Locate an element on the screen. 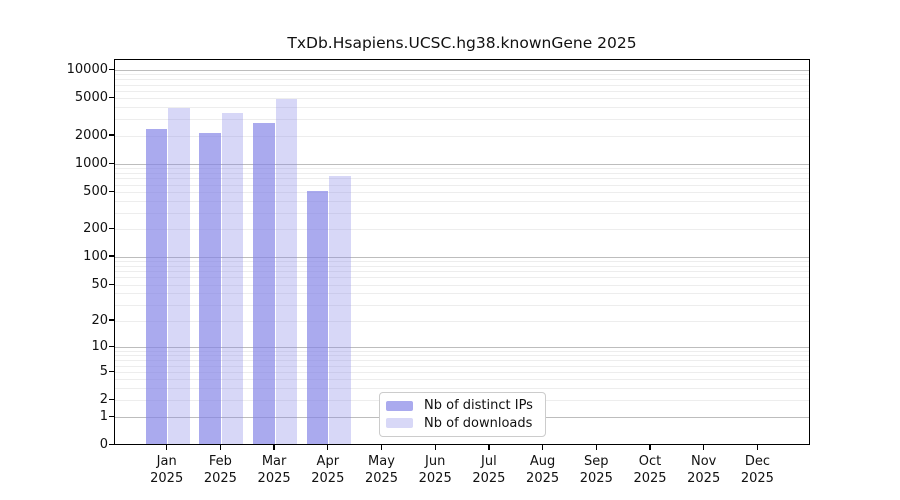  x-axis-tick-label-jun: Jun 2025 is located at coordinates (435, 470).